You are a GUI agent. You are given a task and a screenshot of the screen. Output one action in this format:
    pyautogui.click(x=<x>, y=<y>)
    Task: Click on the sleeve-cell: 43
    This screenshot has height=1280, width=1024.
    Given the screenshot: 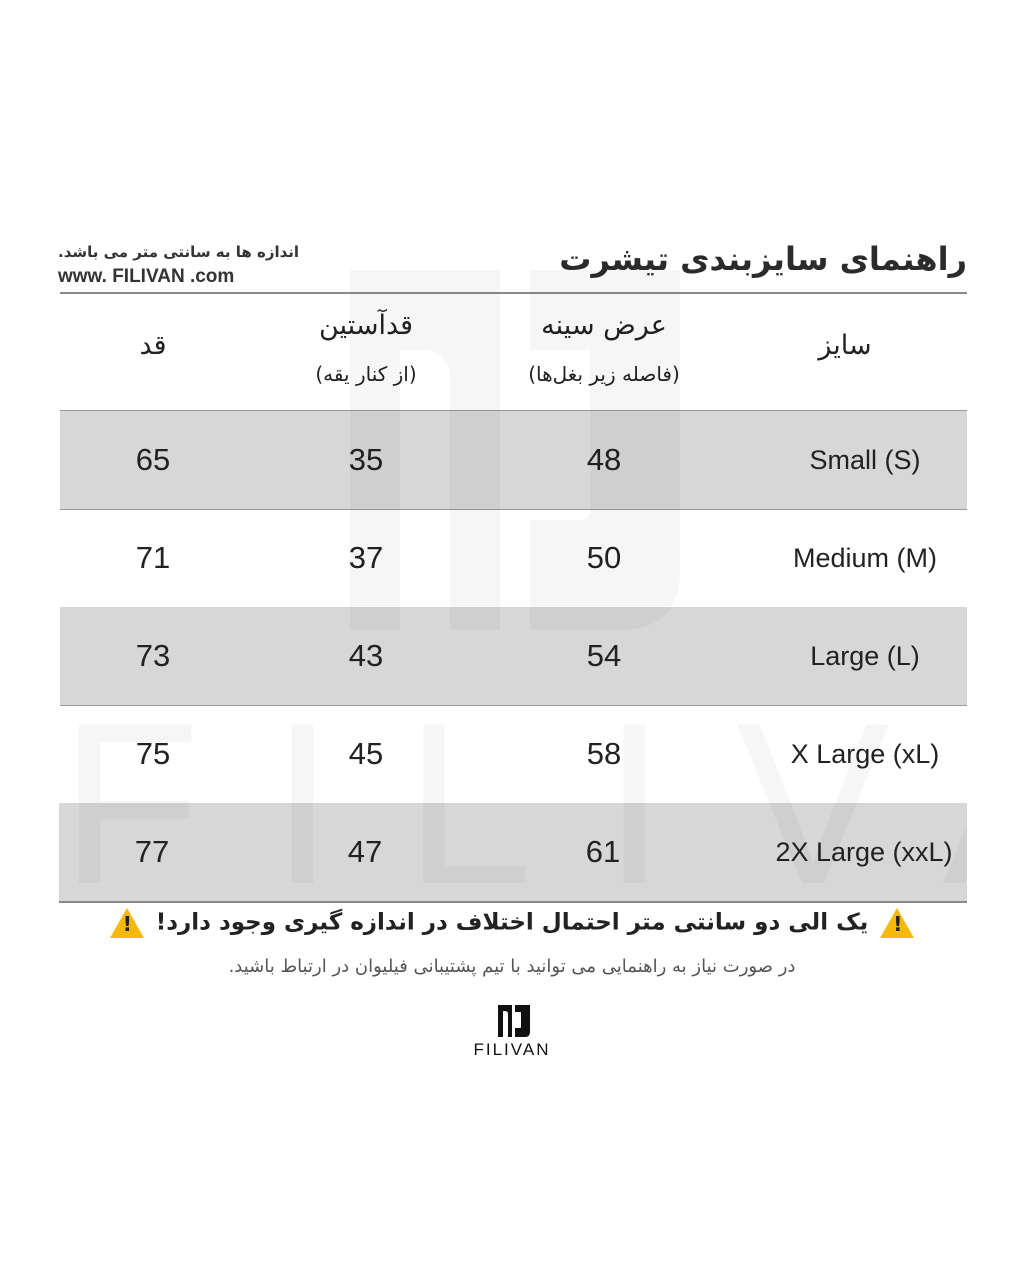 What is the action you would take?
    pyautogui.click(x=366, y=655)
    